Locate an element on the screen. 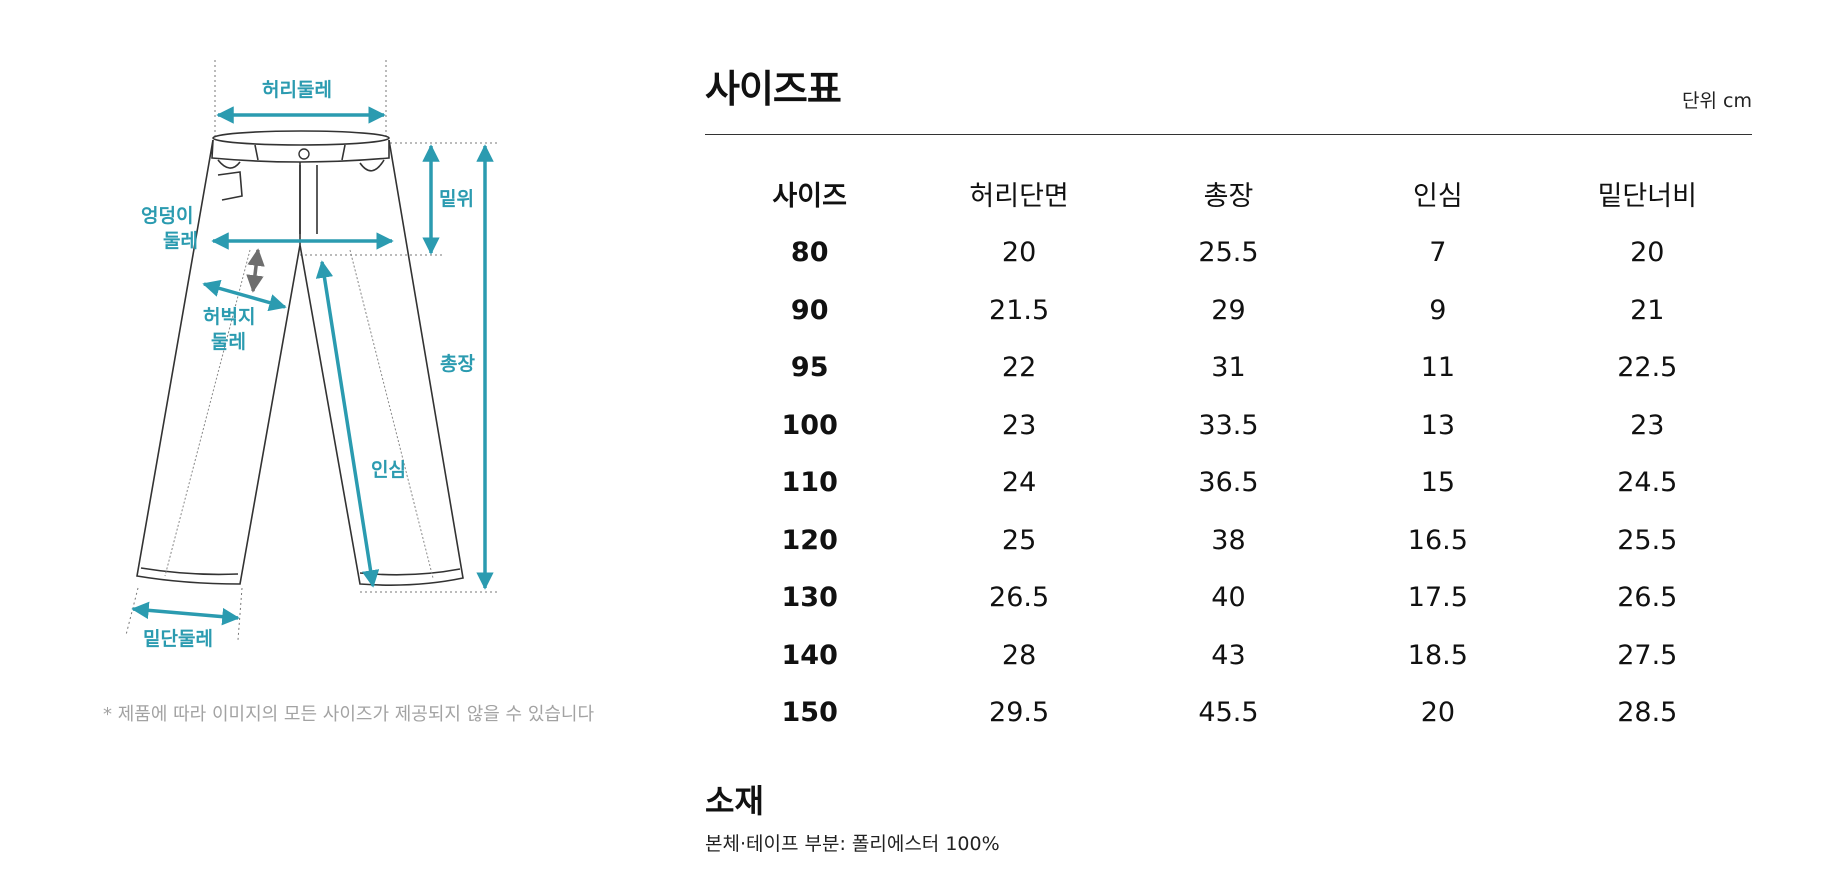  cell-total-length: 43 is located at coordinates (1228, 655).